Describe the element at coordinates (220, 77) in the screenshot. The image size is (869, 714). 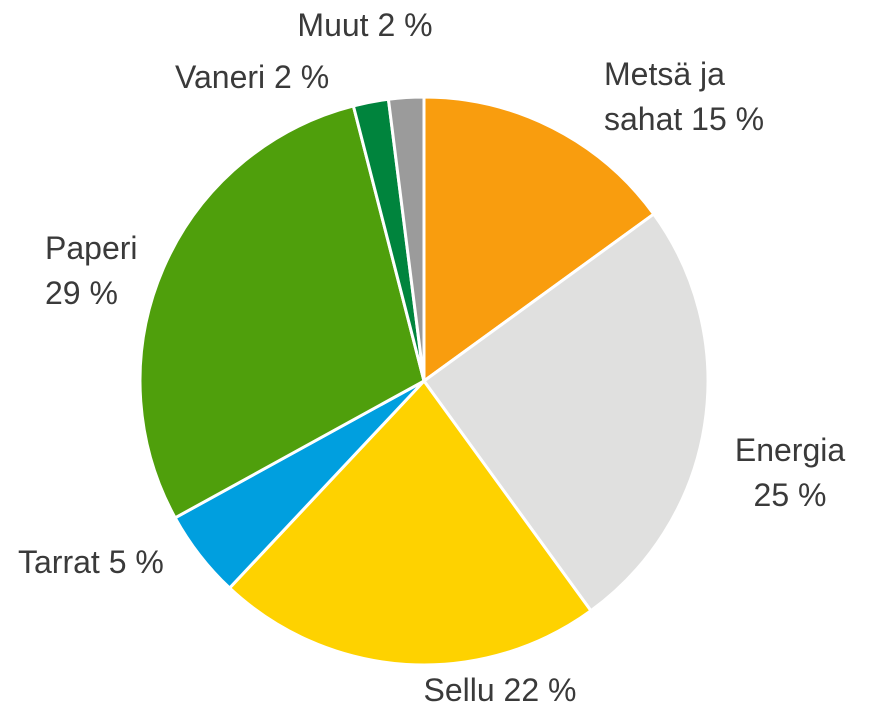
I see `category-label: Vaneri` at that location.